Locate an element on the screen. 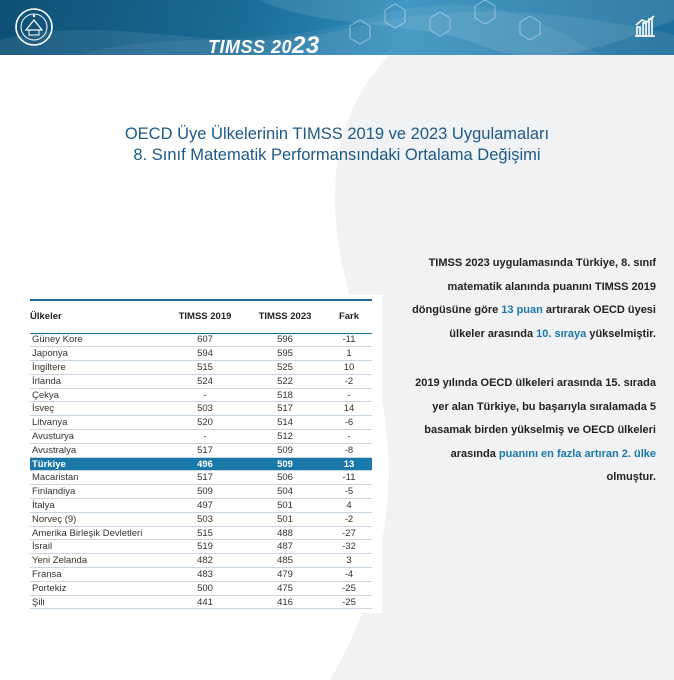 Image resolution: width=674 pixels, height=680 pixels. cell-timss-2019: 519 is located at coordinates (205, 547).